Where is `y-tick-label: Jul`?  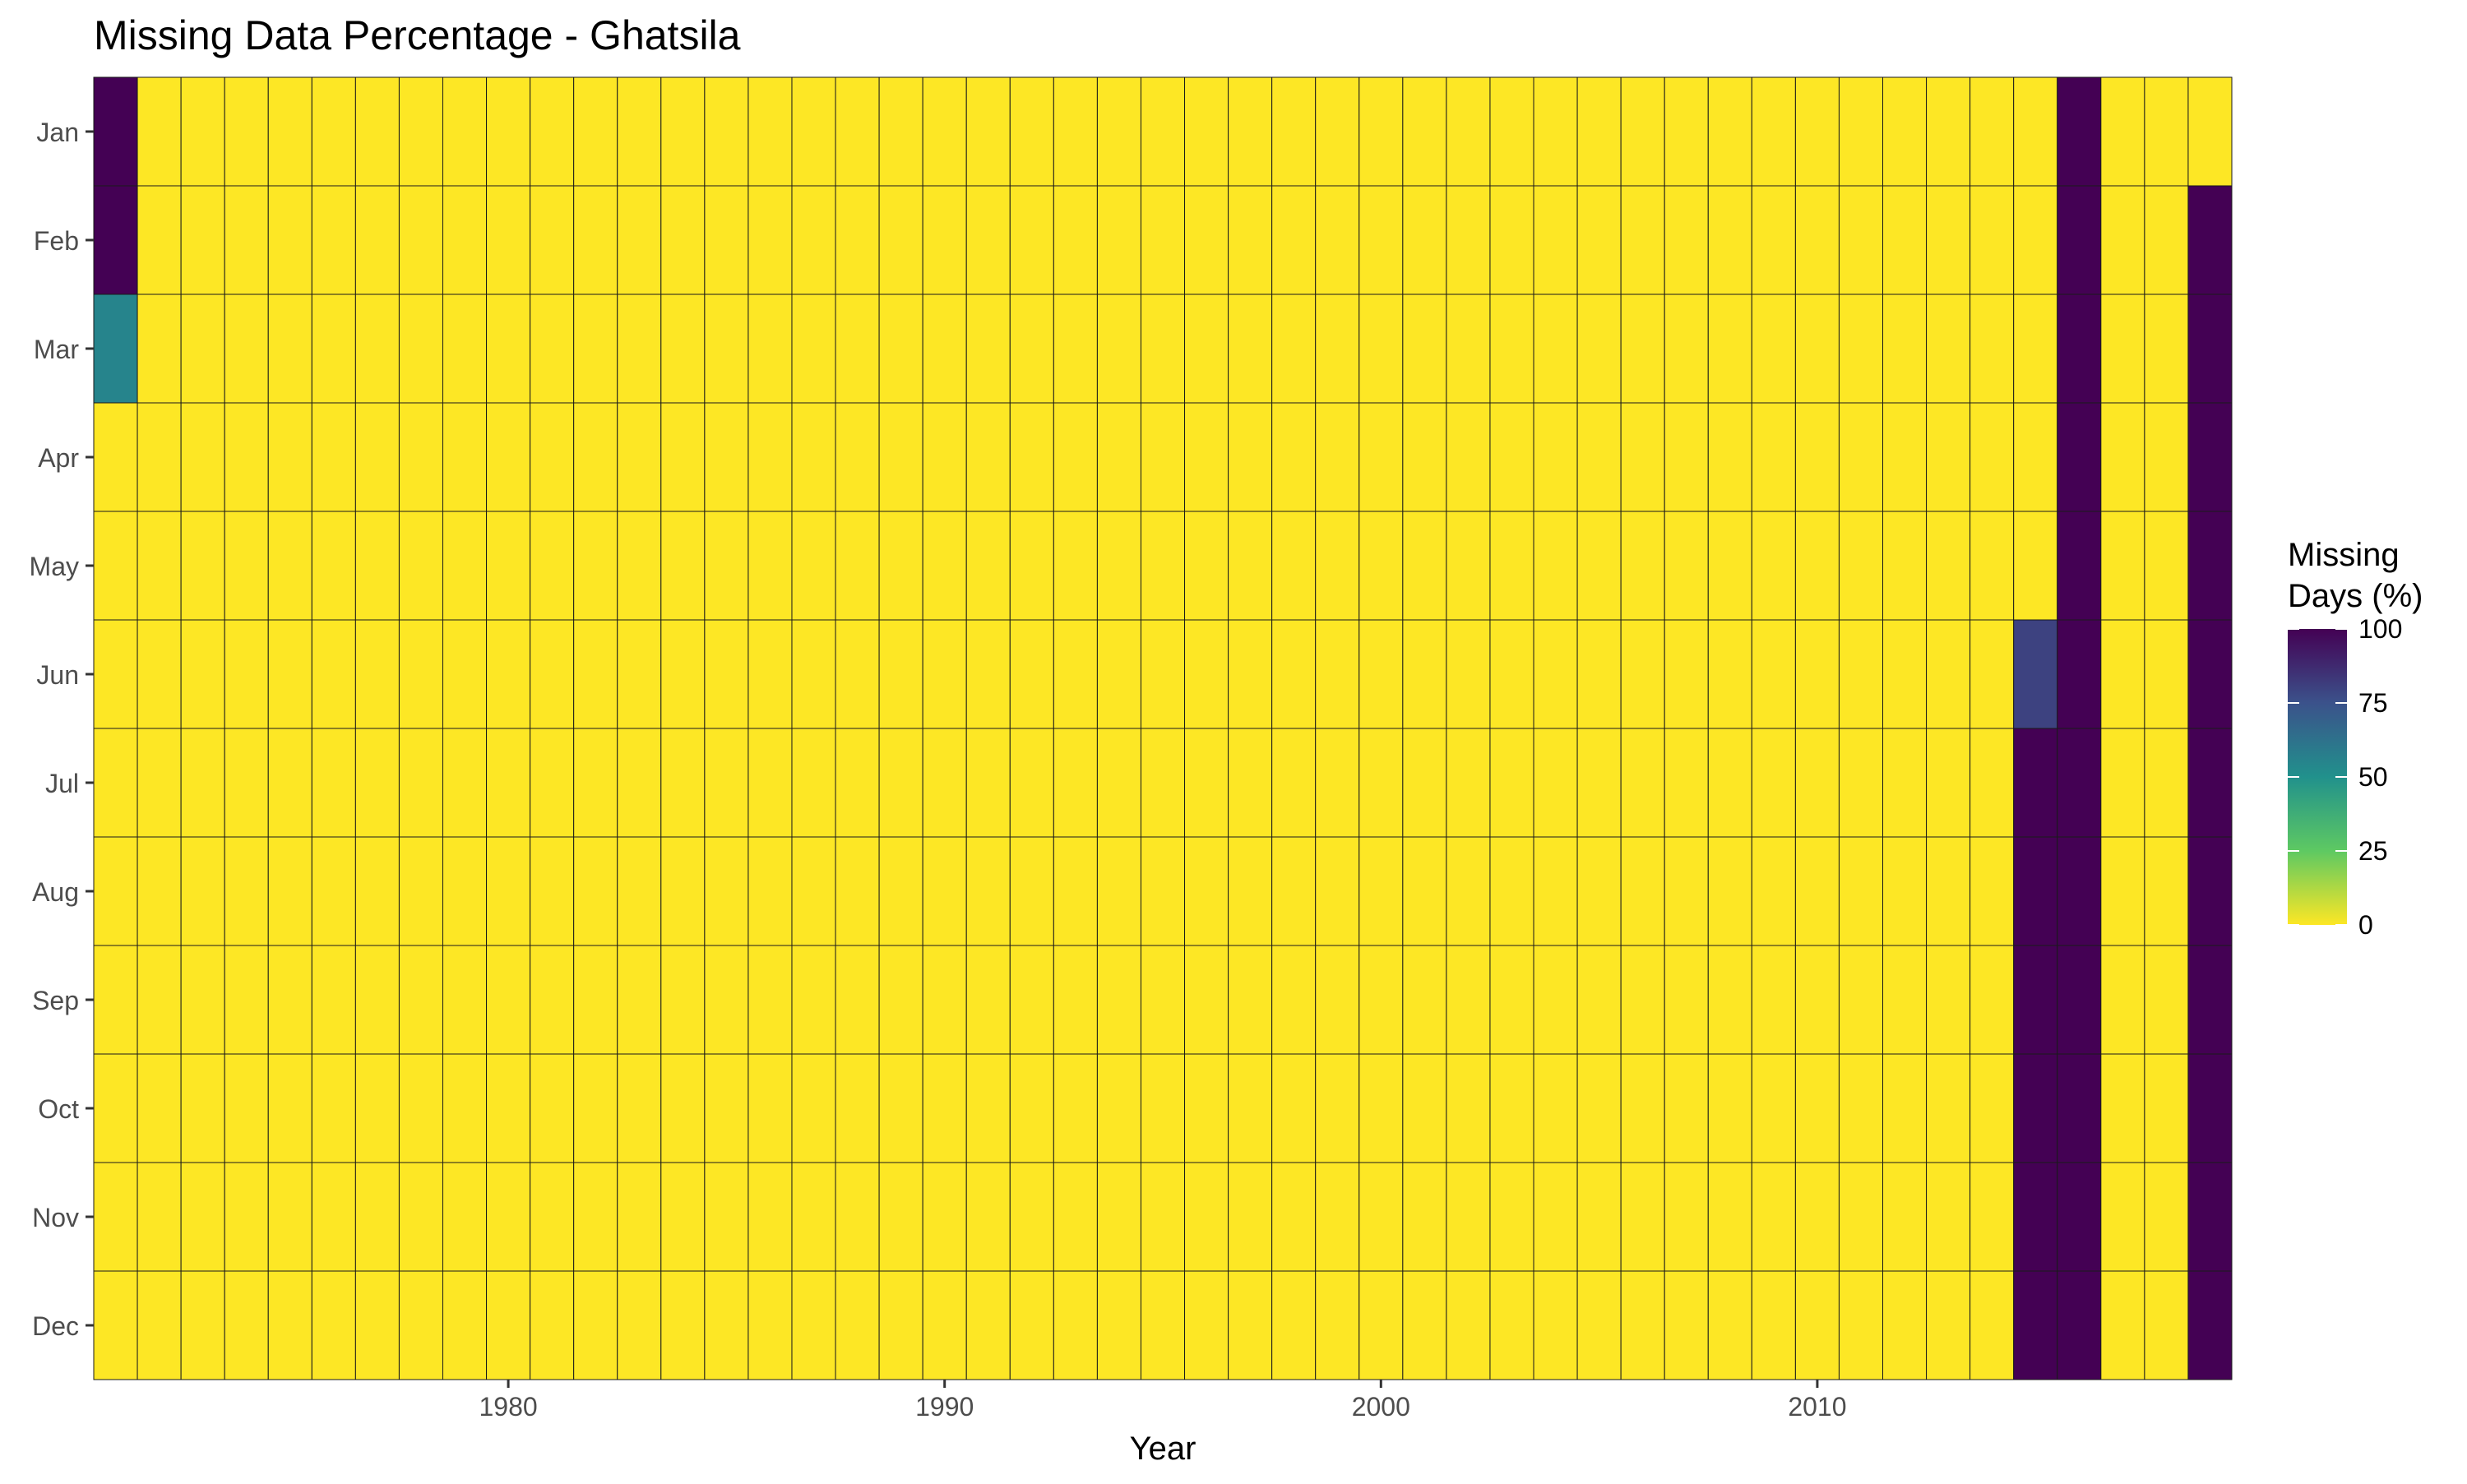 y-tick-label: Jul is located at coordinates (62, 784).